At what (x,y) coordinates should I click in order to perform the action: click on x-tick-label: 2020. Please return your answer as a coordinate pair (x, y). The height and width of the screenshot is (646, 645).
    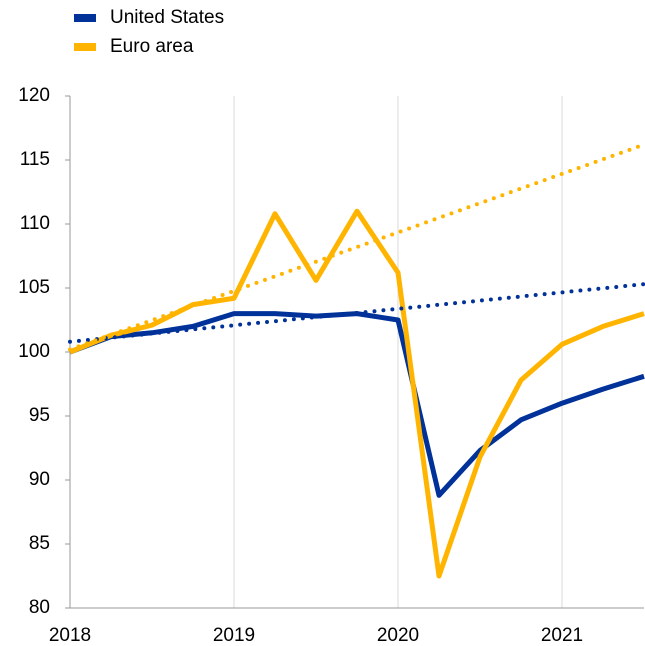
    Looking at the image, I should click on (398, 635).